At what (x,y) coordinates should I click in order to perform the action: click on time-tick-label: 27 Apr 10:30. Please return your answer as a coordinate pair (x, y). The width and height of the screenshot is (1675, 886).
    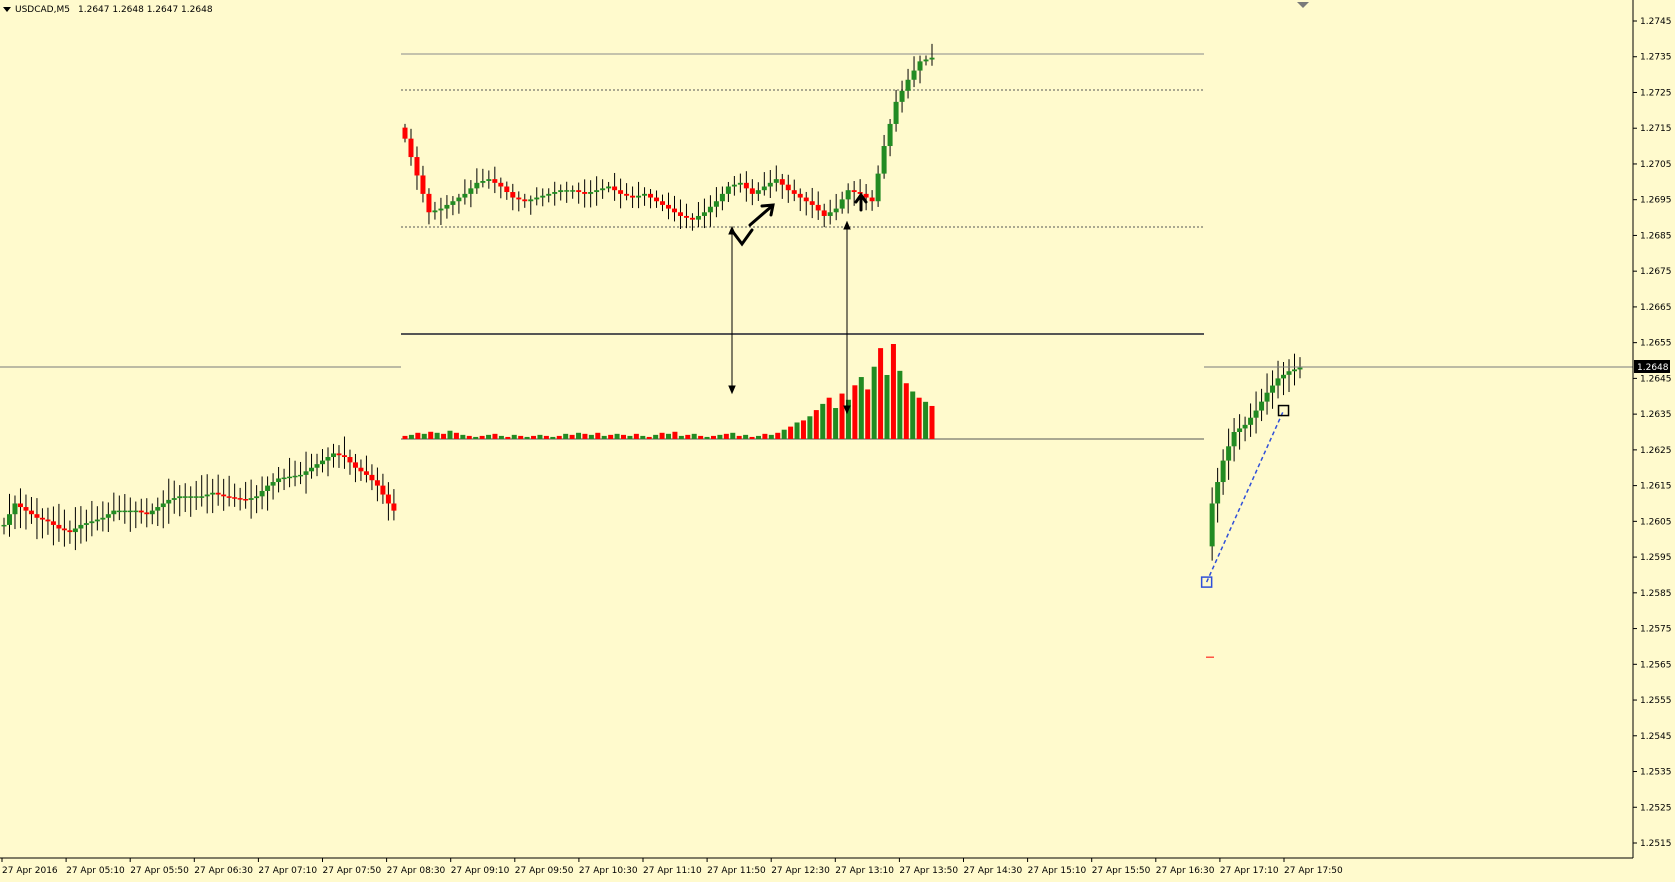
    Looking at the image, I should click on (608, 871).